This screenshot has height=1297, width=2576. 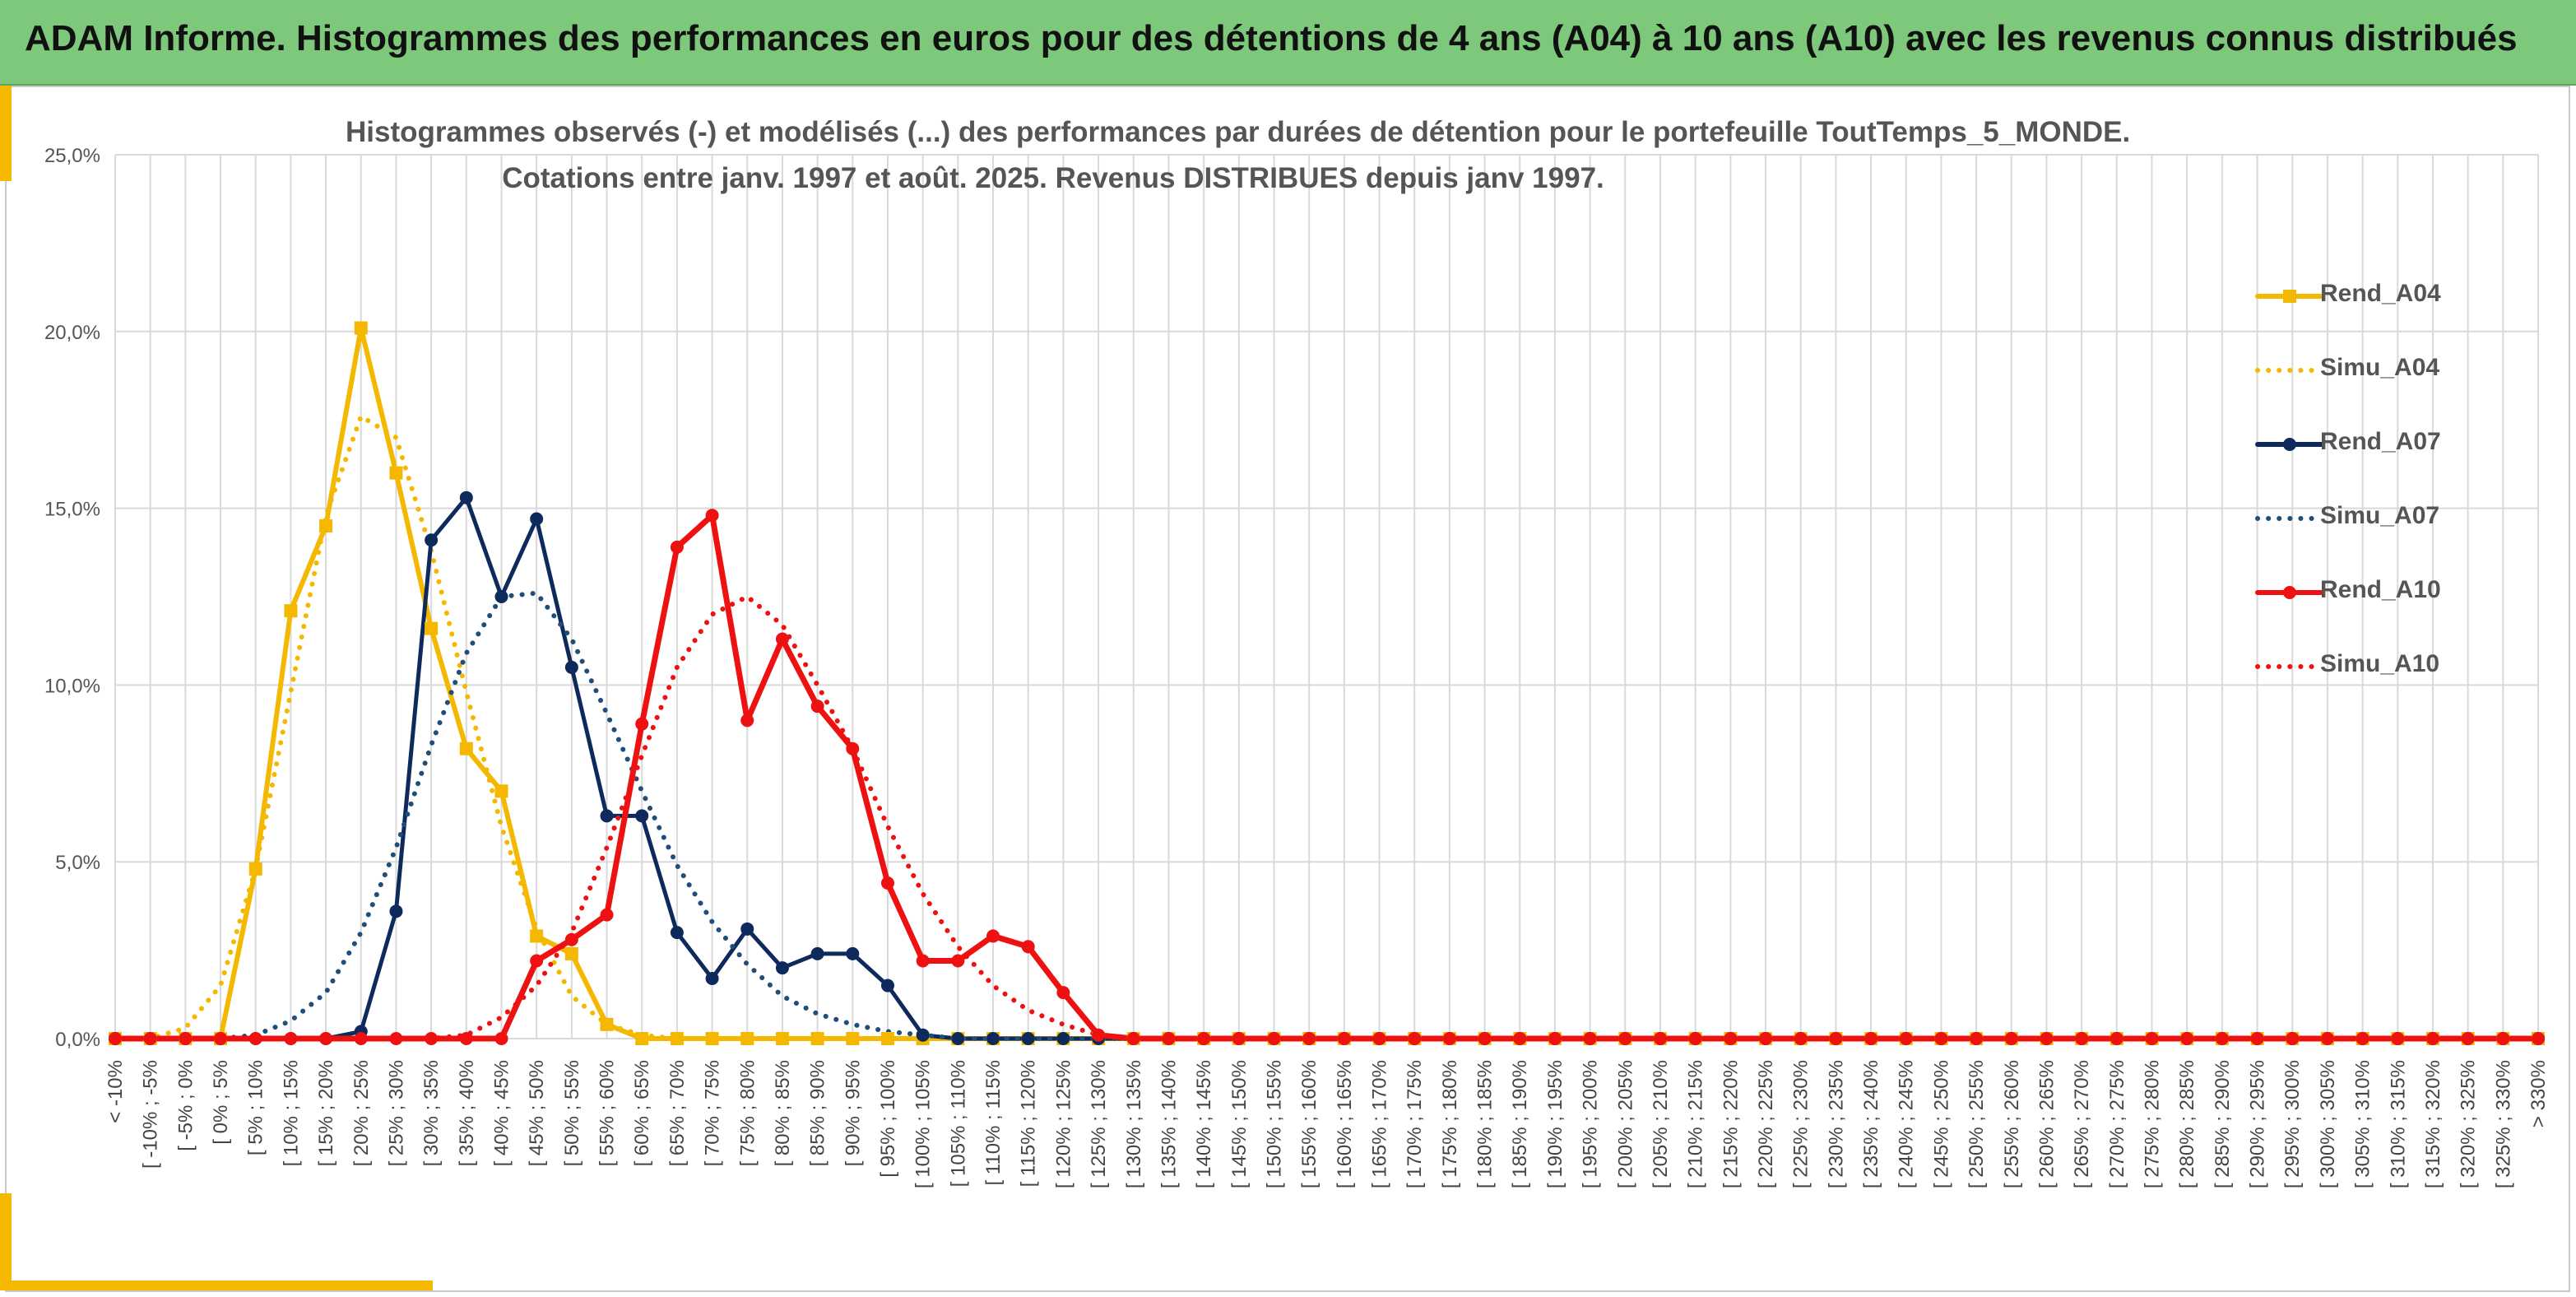 I want to click on x-tick-label: [ 90% ; 95%, so click(x=853, y=1113).